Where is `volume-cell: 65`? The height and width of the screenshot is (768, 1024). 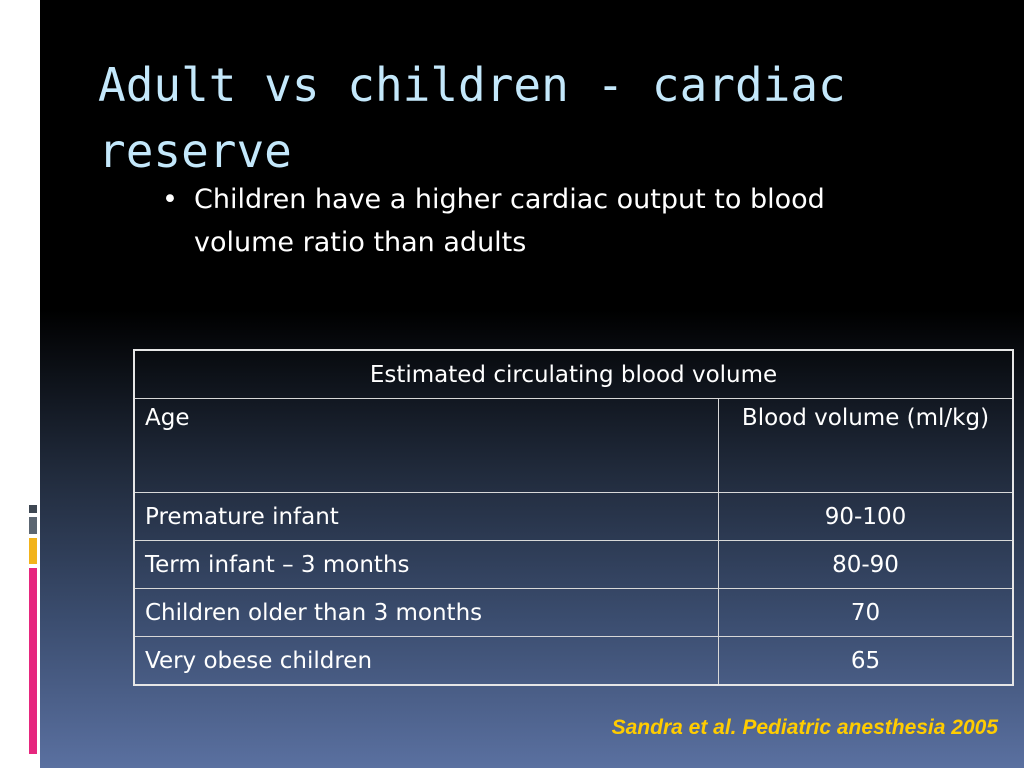
volume-cell: 65 is located at coordinates (866, 661).